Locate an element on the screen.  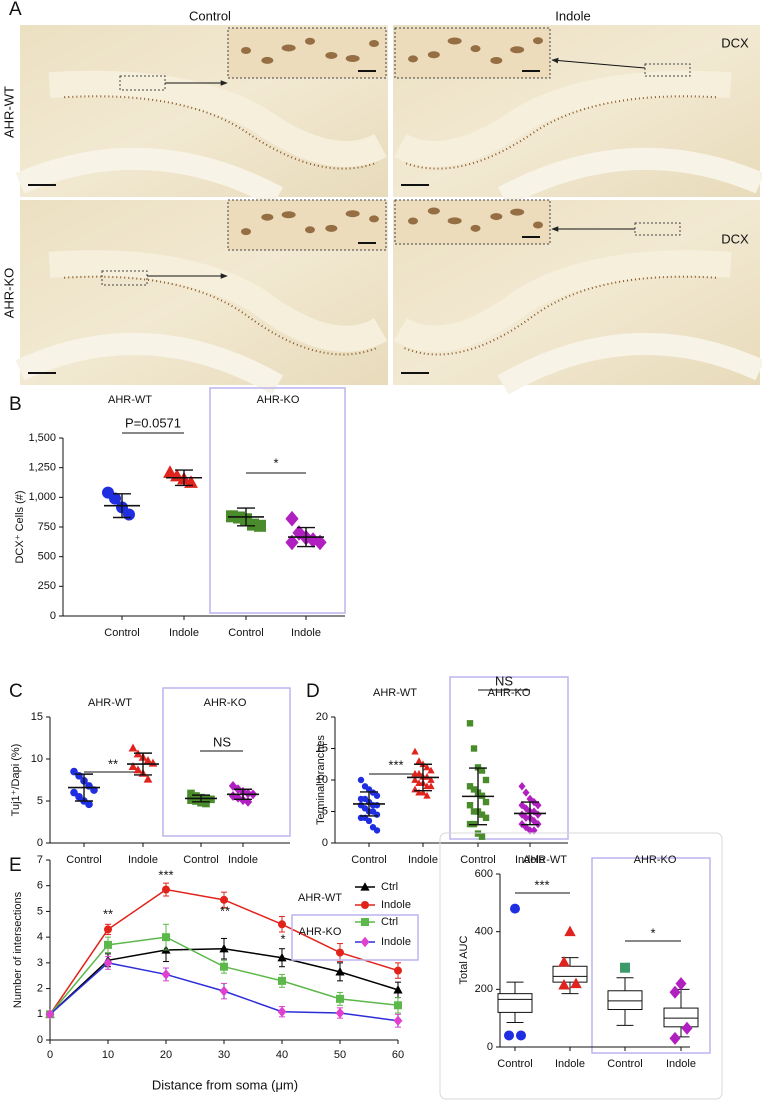
y-tick-label: 10 is located at coordinates (322, 780).